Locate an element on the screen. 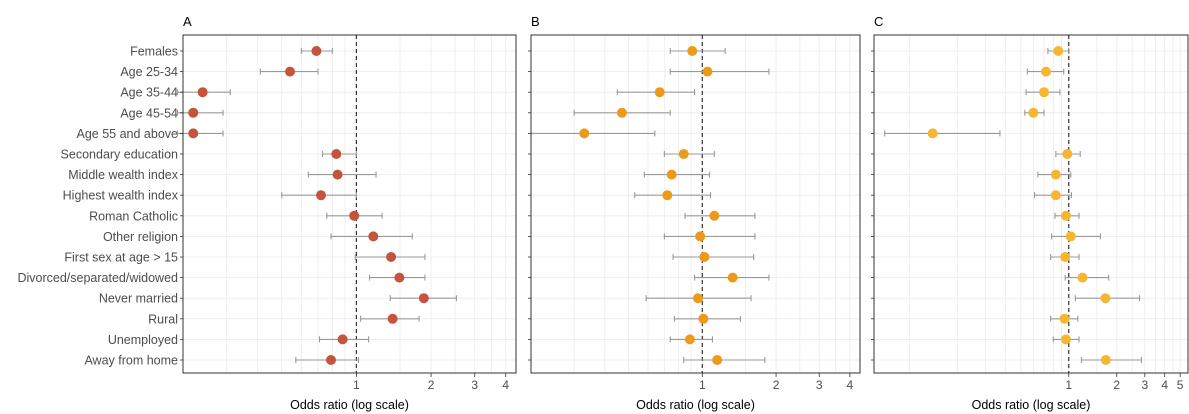 This screenshot has width=1189, height=414. row-label-other-religion: Other religion is located at coordinates (140, 237).